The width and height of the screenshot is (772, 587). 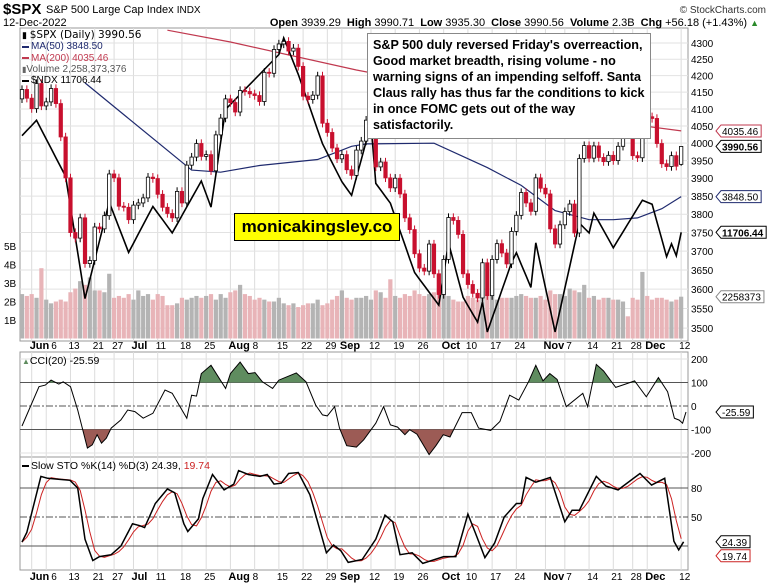 I want to click on price-tick-label: 4100, so click(x=702, y=110).